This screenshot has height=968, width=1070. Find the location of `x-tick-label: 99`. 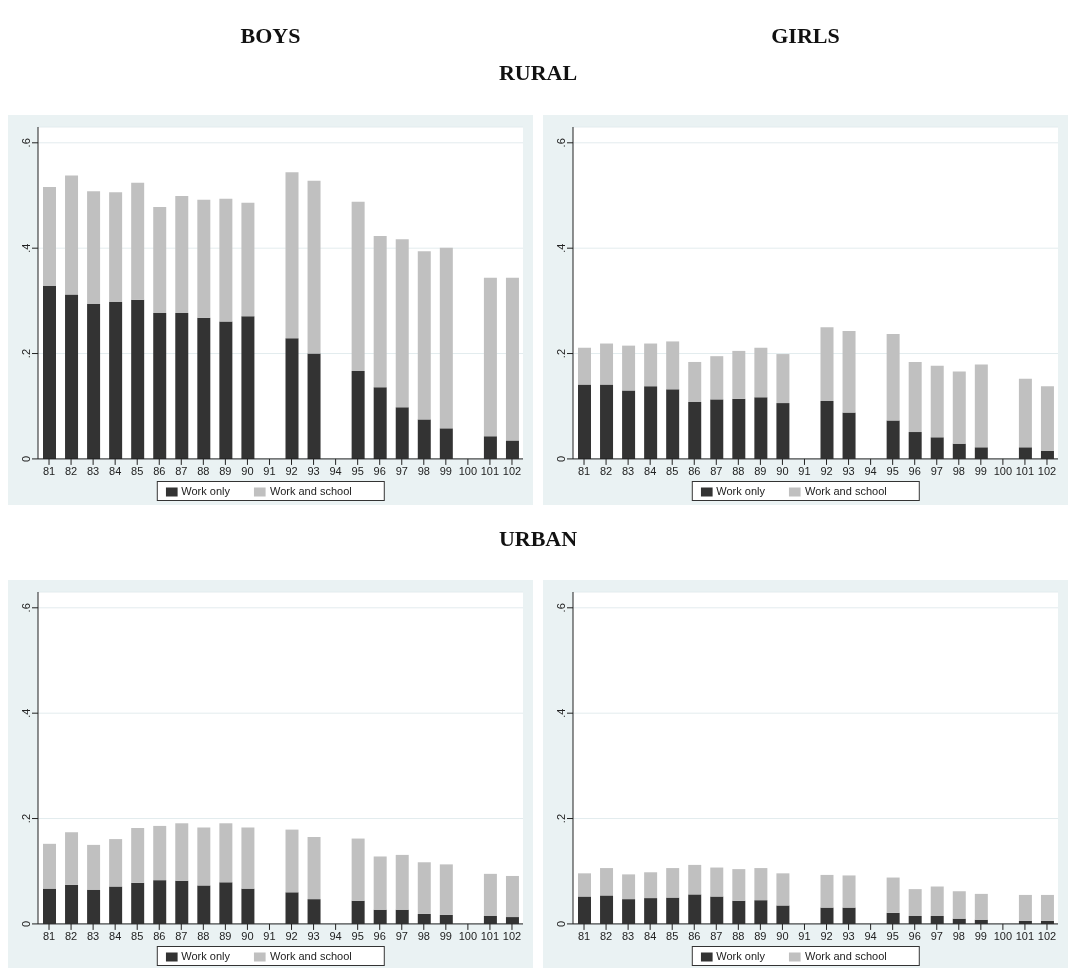

x-tick-label: 99 is located at coordinates (445, 935).